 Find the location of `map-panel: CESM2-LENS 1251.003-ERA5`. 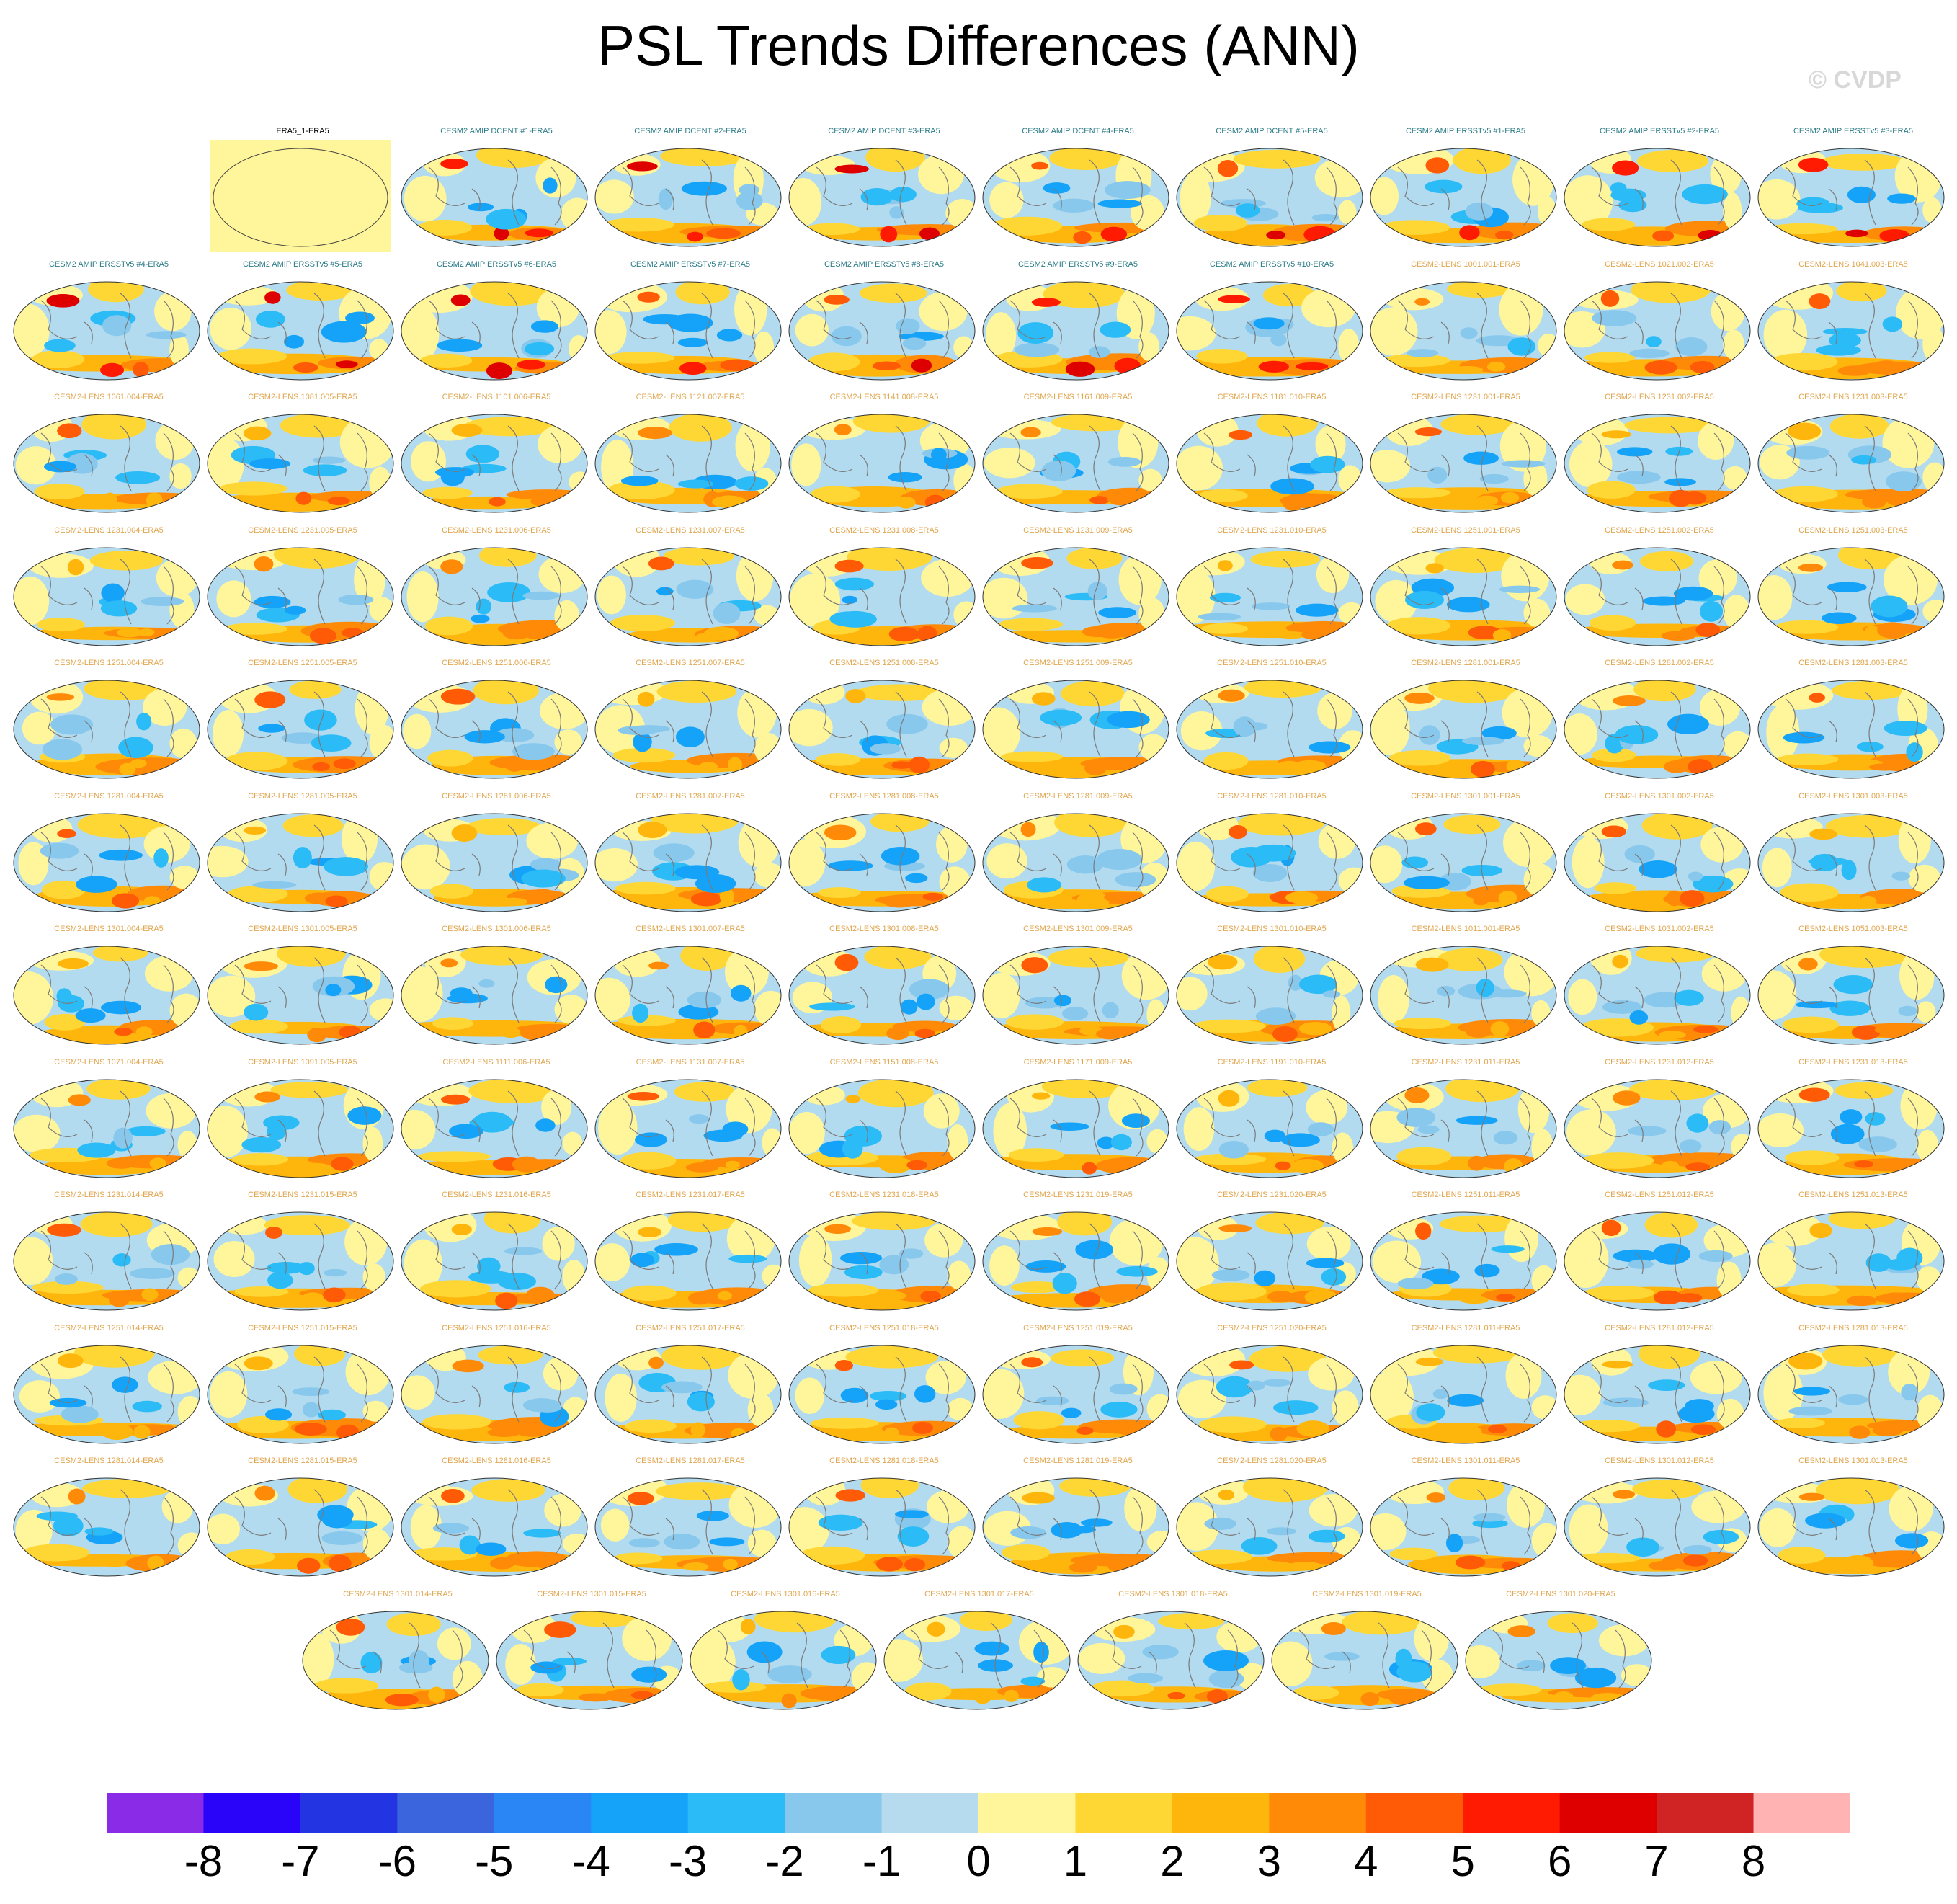

map-panel: CESM2-LENS 1251.003-ERA5 is located at coordinates (1853, 592).